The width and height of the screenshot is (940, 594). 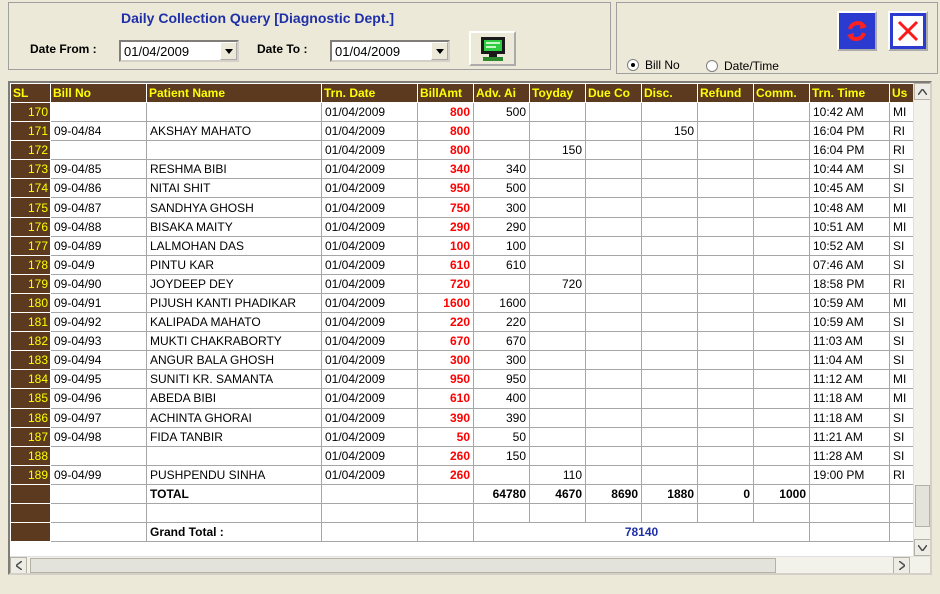 What do you see at coordinates (234, 379) in the screenshot?
I see `cell-name: SUNITI KR. SAMANTA` at bounding box center [234, 379].